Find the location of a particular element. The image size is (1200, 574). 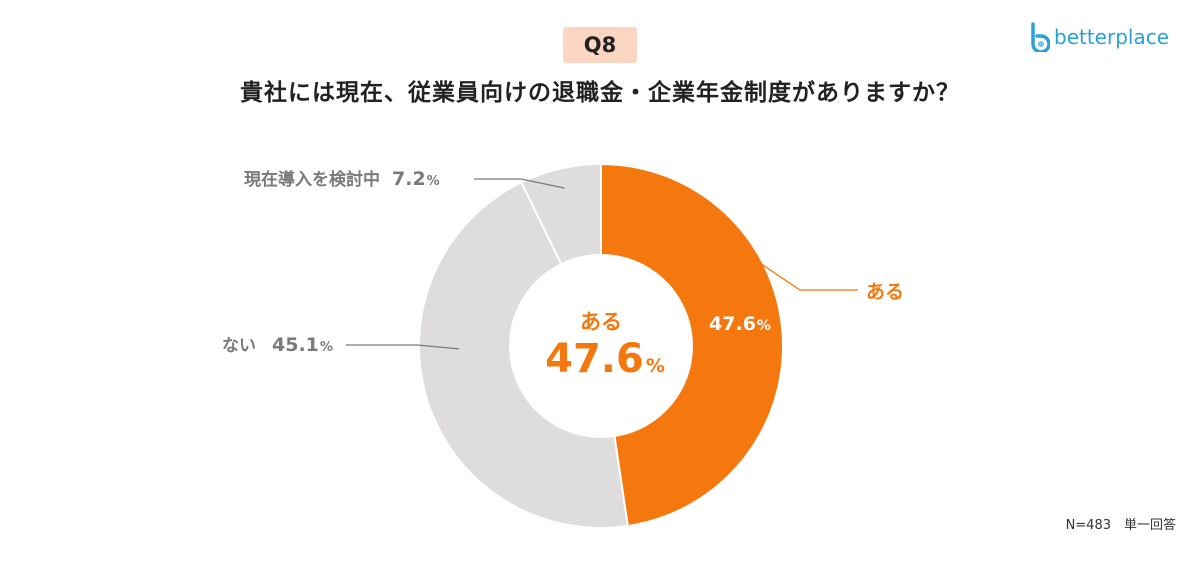

logo: betterplace is located at coordinates (1099, 37).